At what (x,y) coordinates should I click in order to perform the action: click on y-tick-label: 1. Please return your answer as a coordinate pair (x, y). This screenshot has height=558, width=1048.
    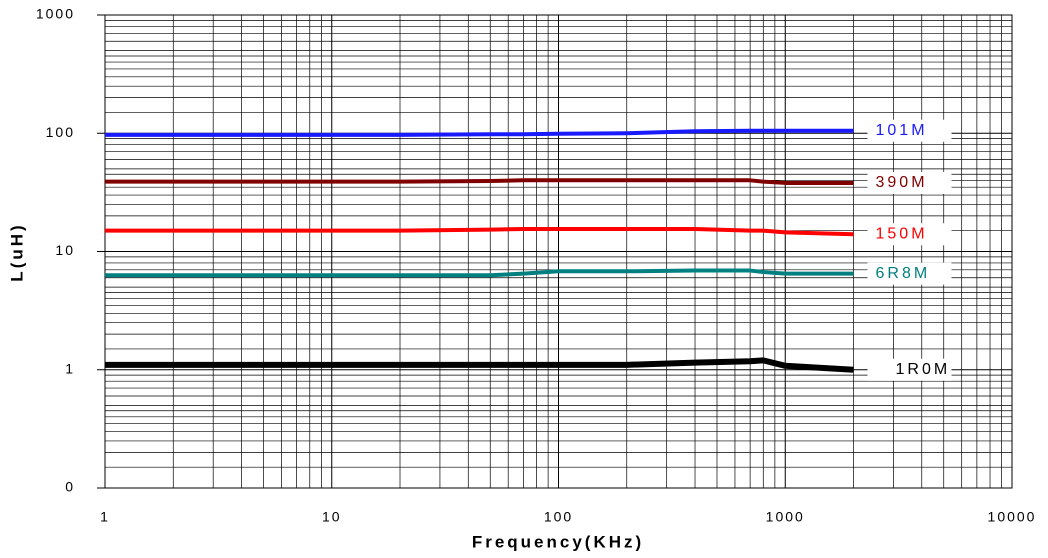
    Looking at the image, I should click on (70, 368).